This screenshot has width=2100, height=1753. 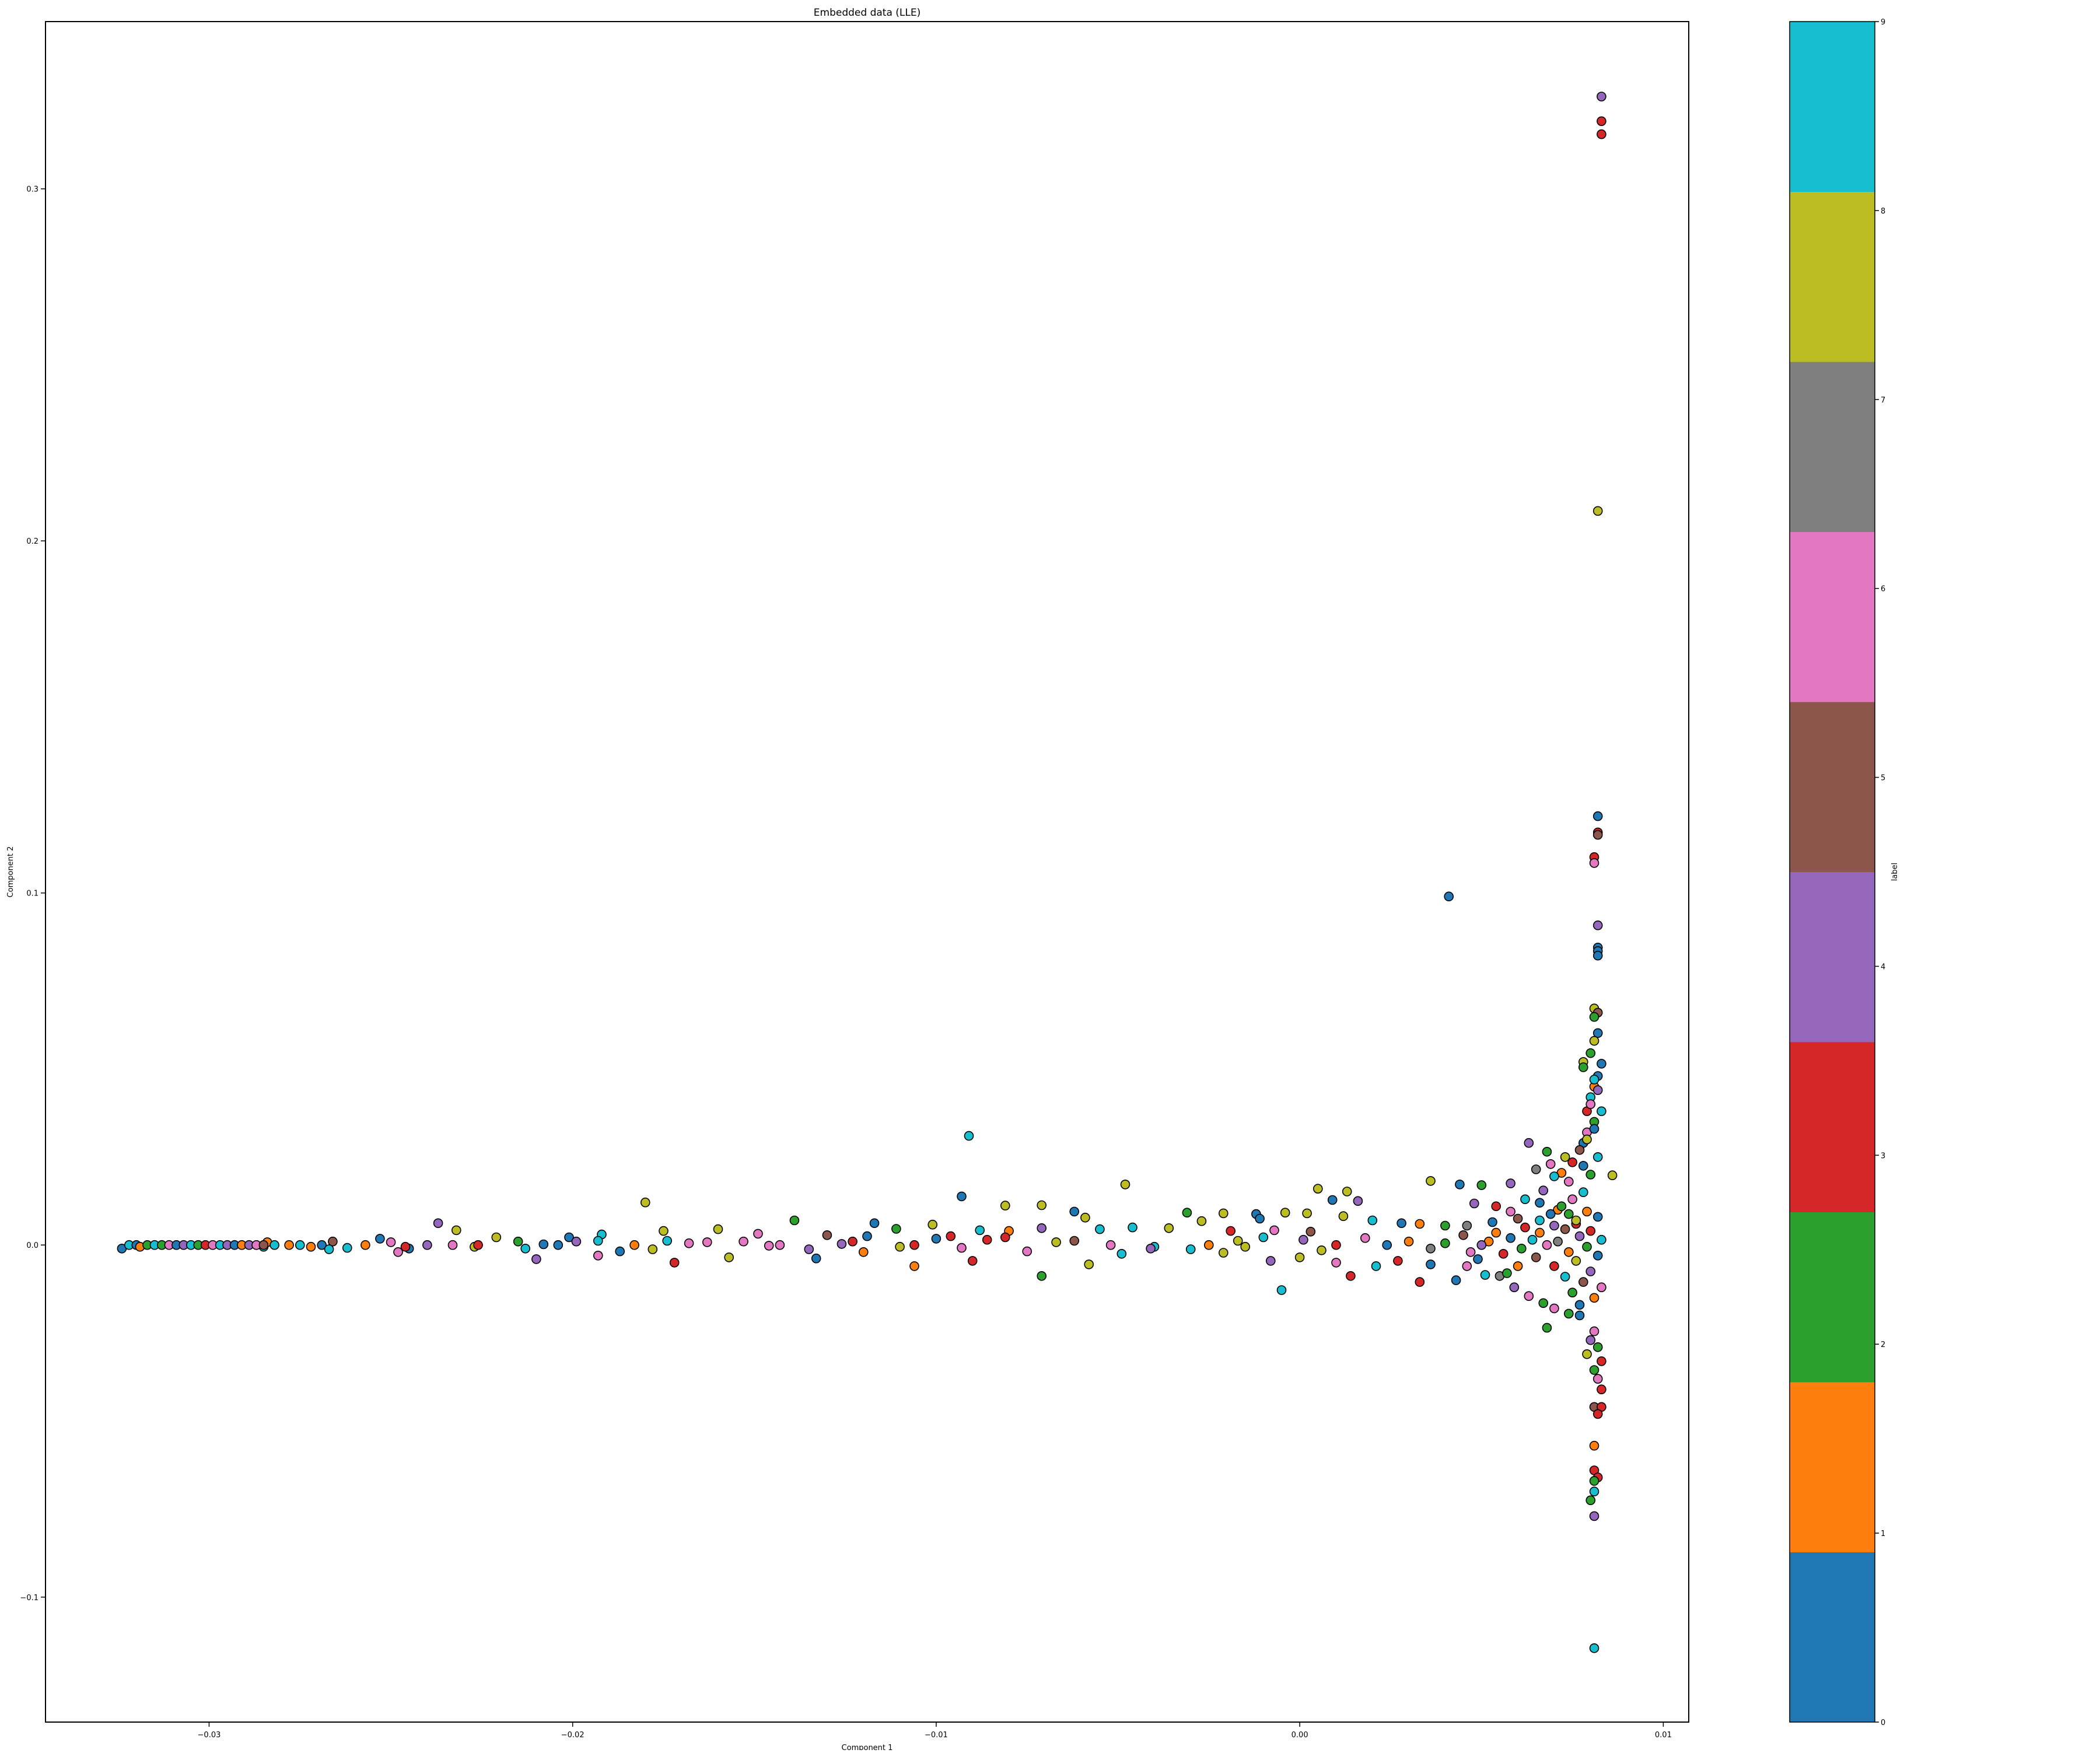 I want to click on x-tick-label: −0.01, so click(x=936, y=1735).